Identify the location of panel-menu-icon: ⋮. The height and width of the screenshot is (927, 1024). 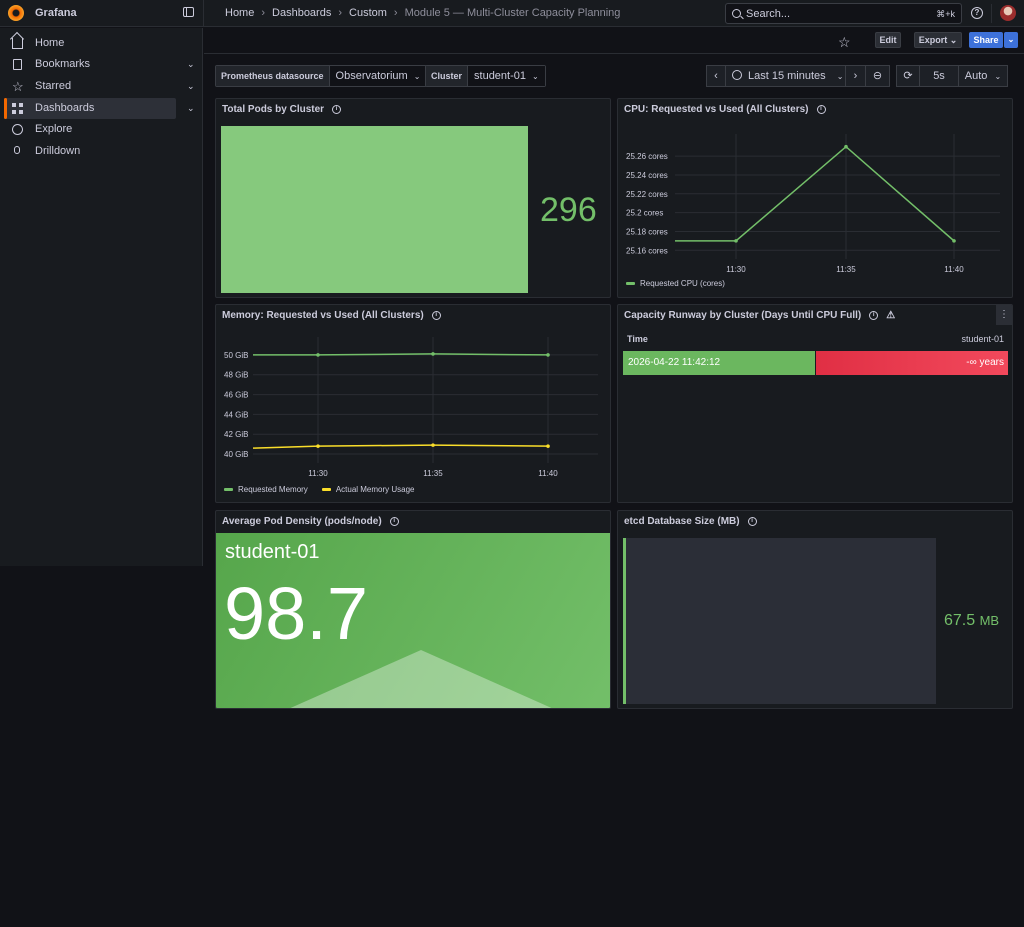
(1004, 315).